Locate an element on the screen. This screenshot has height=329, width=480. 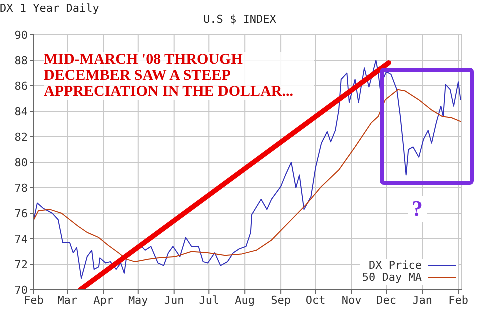
x-tick-label: Oct is located at coordinates (316, 300).